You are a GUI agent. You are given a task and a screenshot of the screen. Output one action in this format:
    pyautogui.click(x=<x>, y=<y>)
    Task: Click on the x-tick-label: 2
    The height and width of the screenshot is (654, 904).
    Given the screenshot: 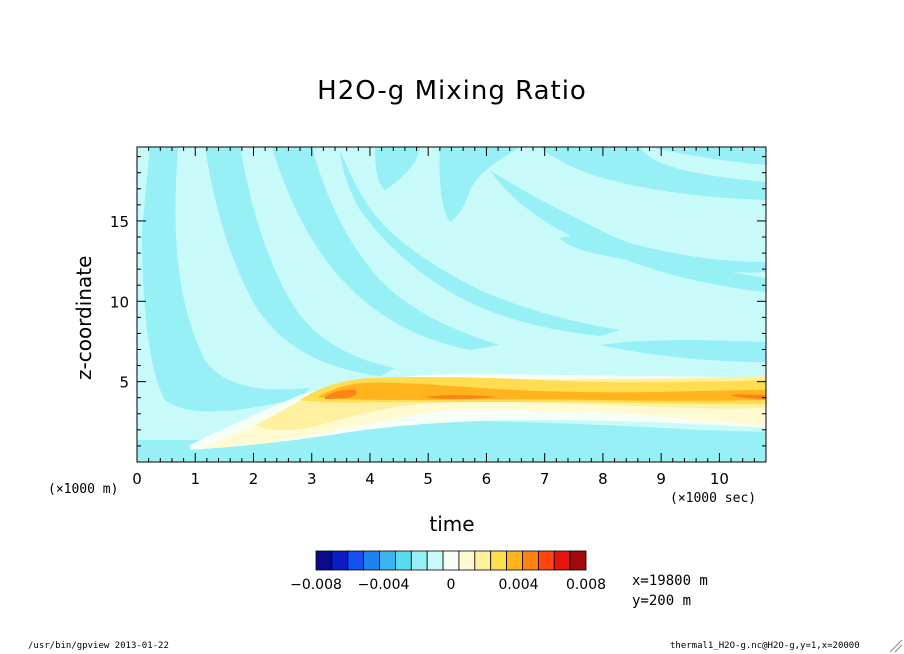 What is the action you would take?
    pyautogui.click(x=254, y=479)
    